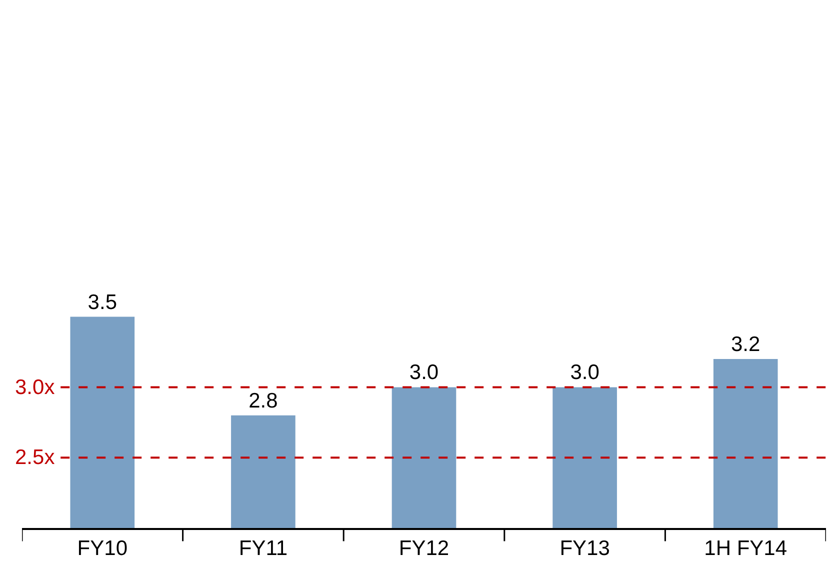  Describe the element at coordinates (263, 548) in the screenshot. I see `x-tick-label: FY11` at that location.